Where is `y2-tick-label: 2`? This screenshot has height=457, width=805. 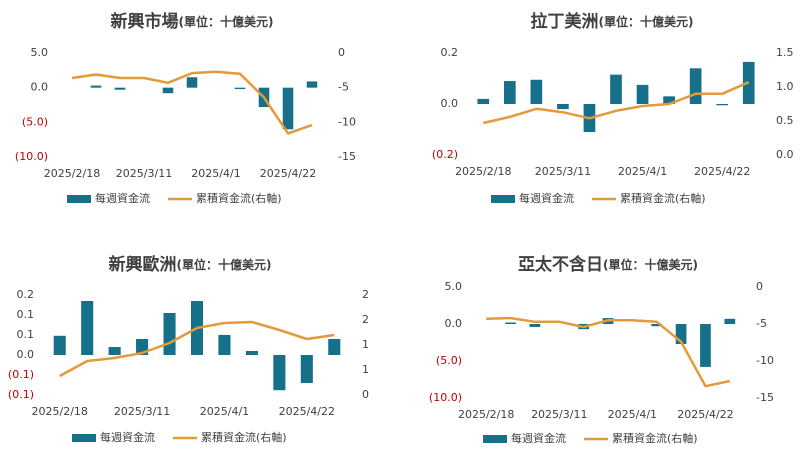 y2-tick-label: 2 is located at coordinates (365, 319).